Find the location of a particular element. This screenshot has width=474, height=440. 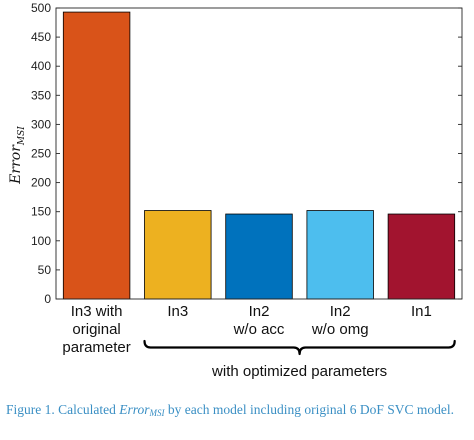

y-tick-label-1: 50 is located at coordinates (45, 270).